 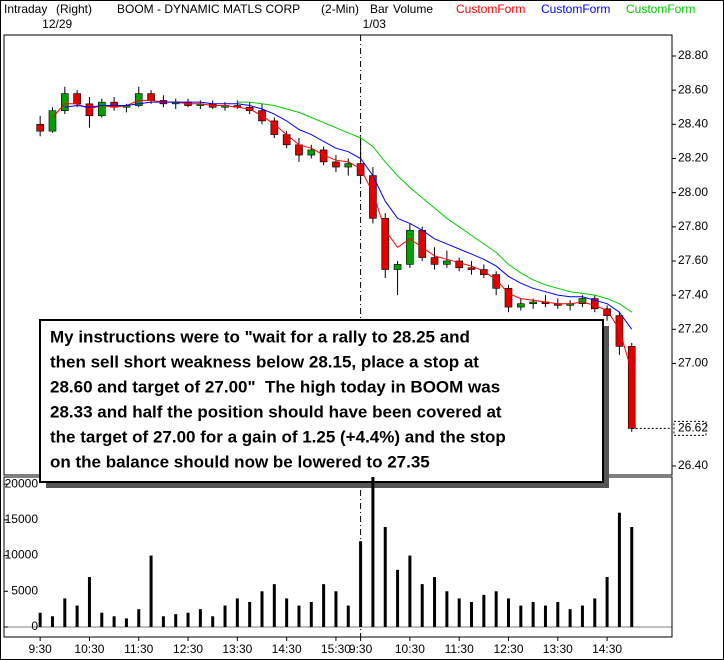 What do you see at coordinates (25, 9) in the screenshot?
I see `header-mode: Intraday` at bounding box center [25, 9].